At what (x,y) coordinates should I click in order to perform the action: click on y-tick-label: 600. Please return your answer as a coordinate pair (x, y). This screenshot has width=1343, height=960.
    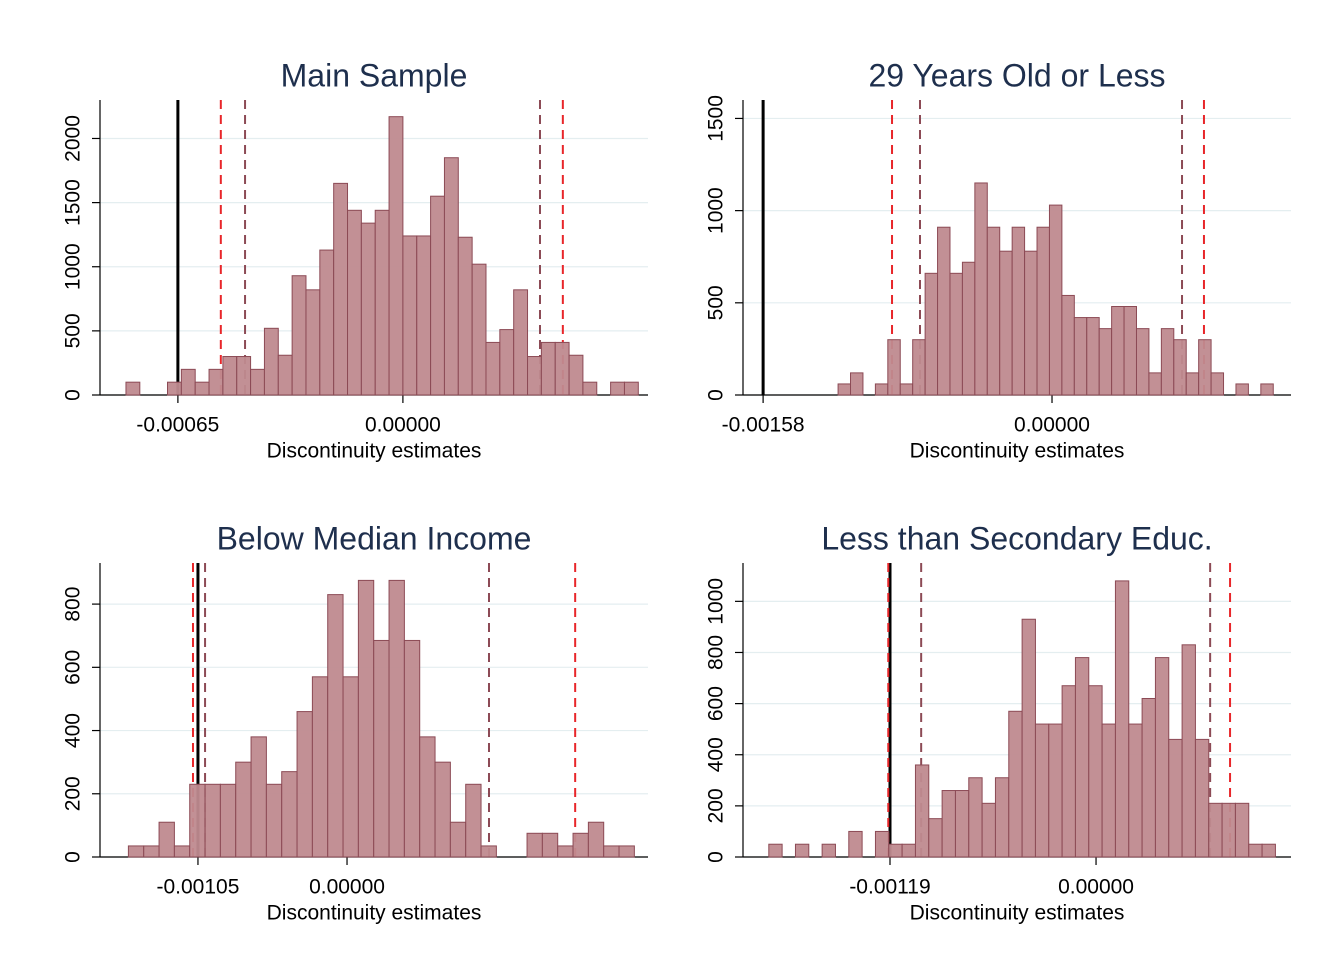
    Looking at the image, I should click on (716, 703).